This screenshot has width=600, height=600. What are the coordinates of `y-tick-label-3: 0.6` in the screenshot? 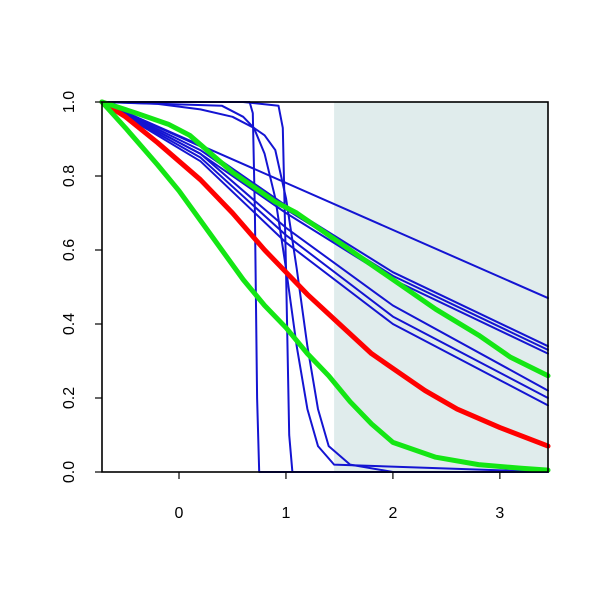 It's located at (69, 250).